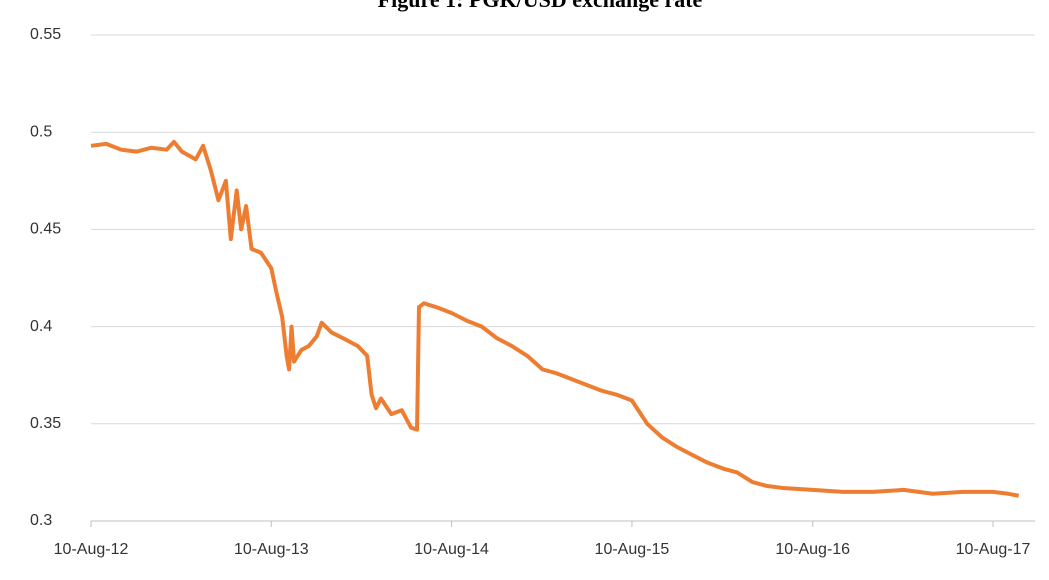 This screenshot has height=580, width=1049. What do you see at coordinates (41, 326) in the screenshot?
I see `y-tick-label: 0.4` at bounding box center [41, 326].